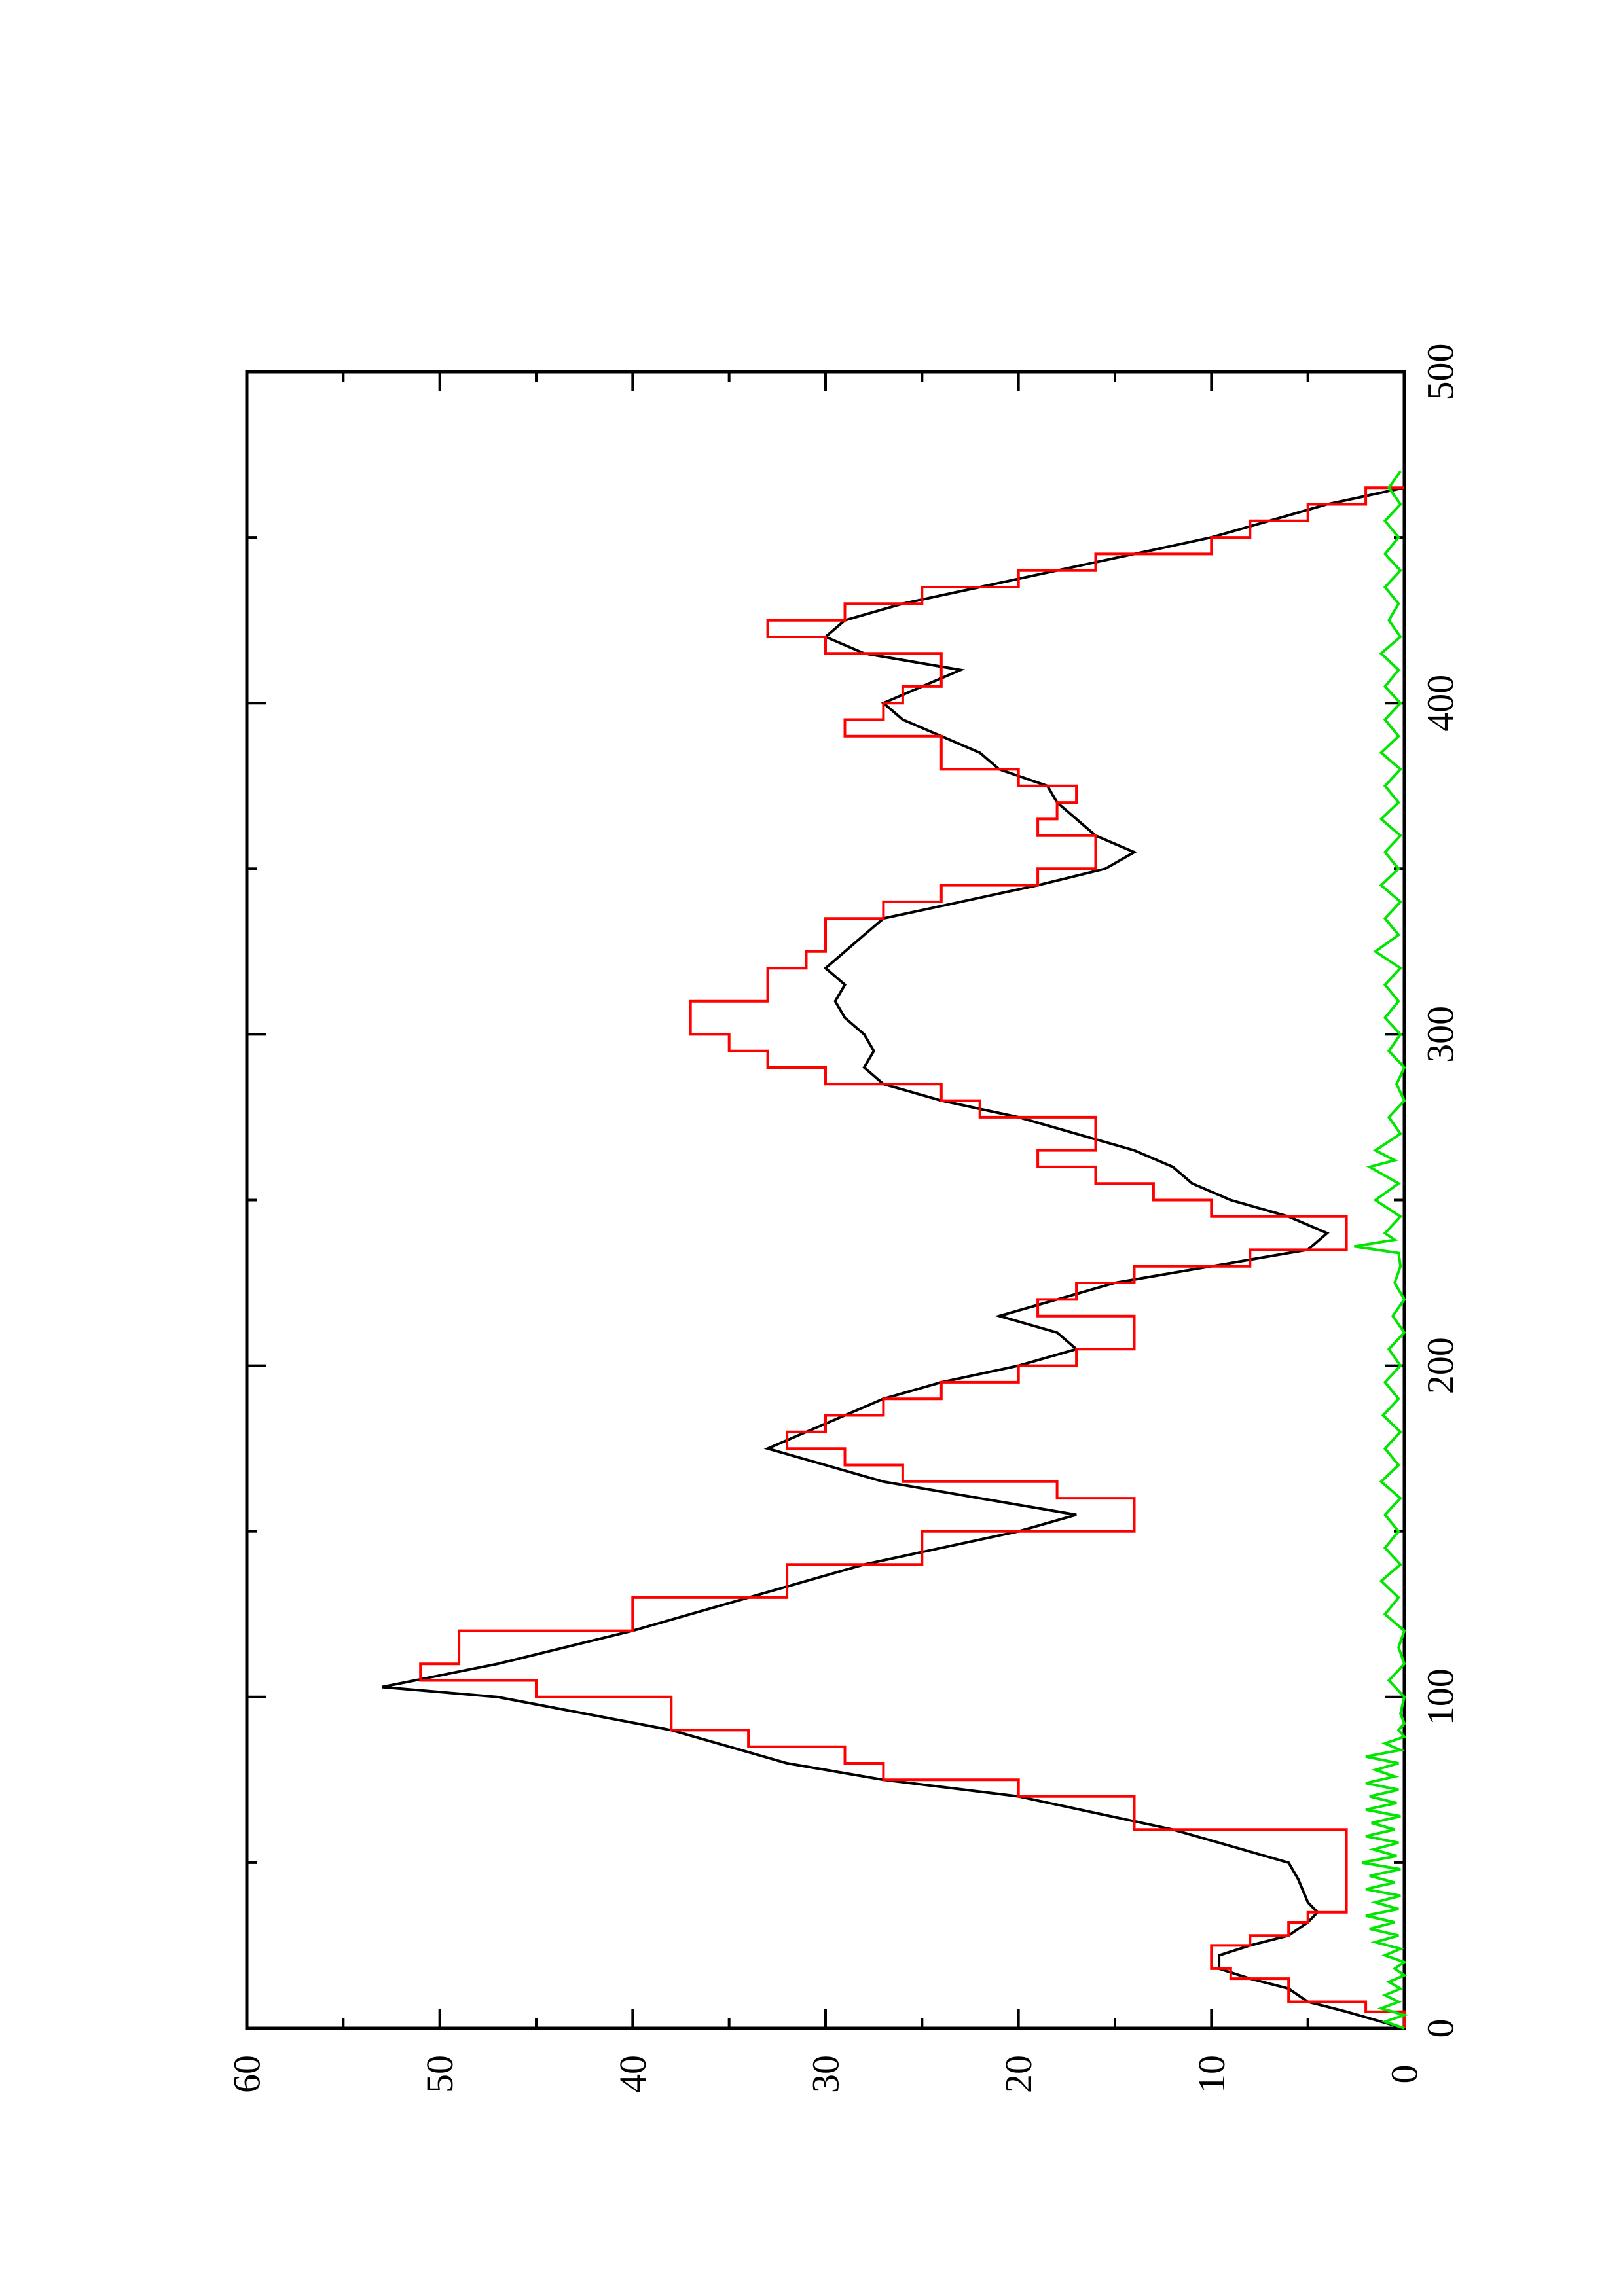 The width and height of the screenshot is (1623, 2296). What do you see at coordinates (1440, 703) in the screenshot?
I see `x-tick-label: 400` at bounding box center [1440, 703].